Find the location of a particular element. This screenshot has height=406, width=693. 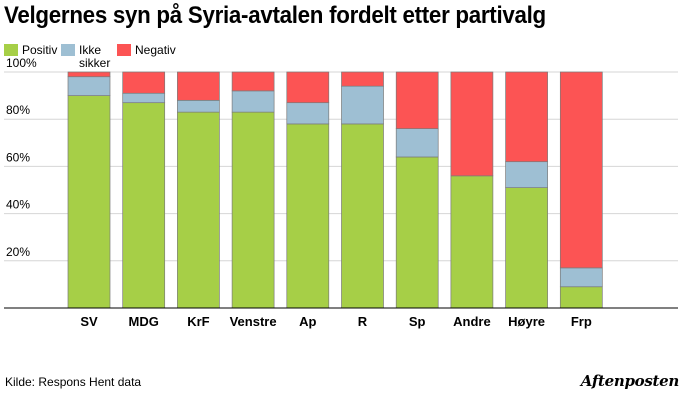

legend-swatch-positiv is located at coordinates (11, 50).